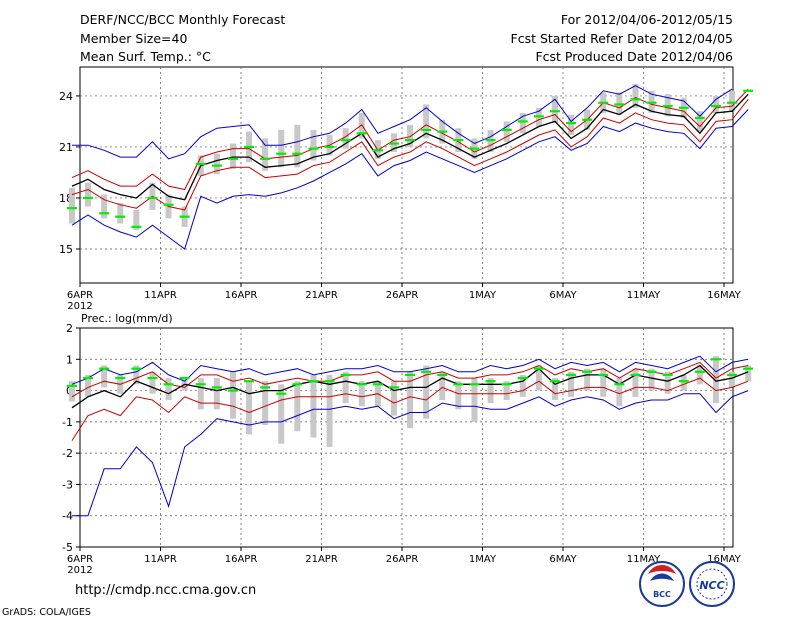 Image resolution: width=800 pixels, height=622 pixels. I want to click on footer-url: http://cmdp.ncc.cma.gov.cn, so click(165, 590).